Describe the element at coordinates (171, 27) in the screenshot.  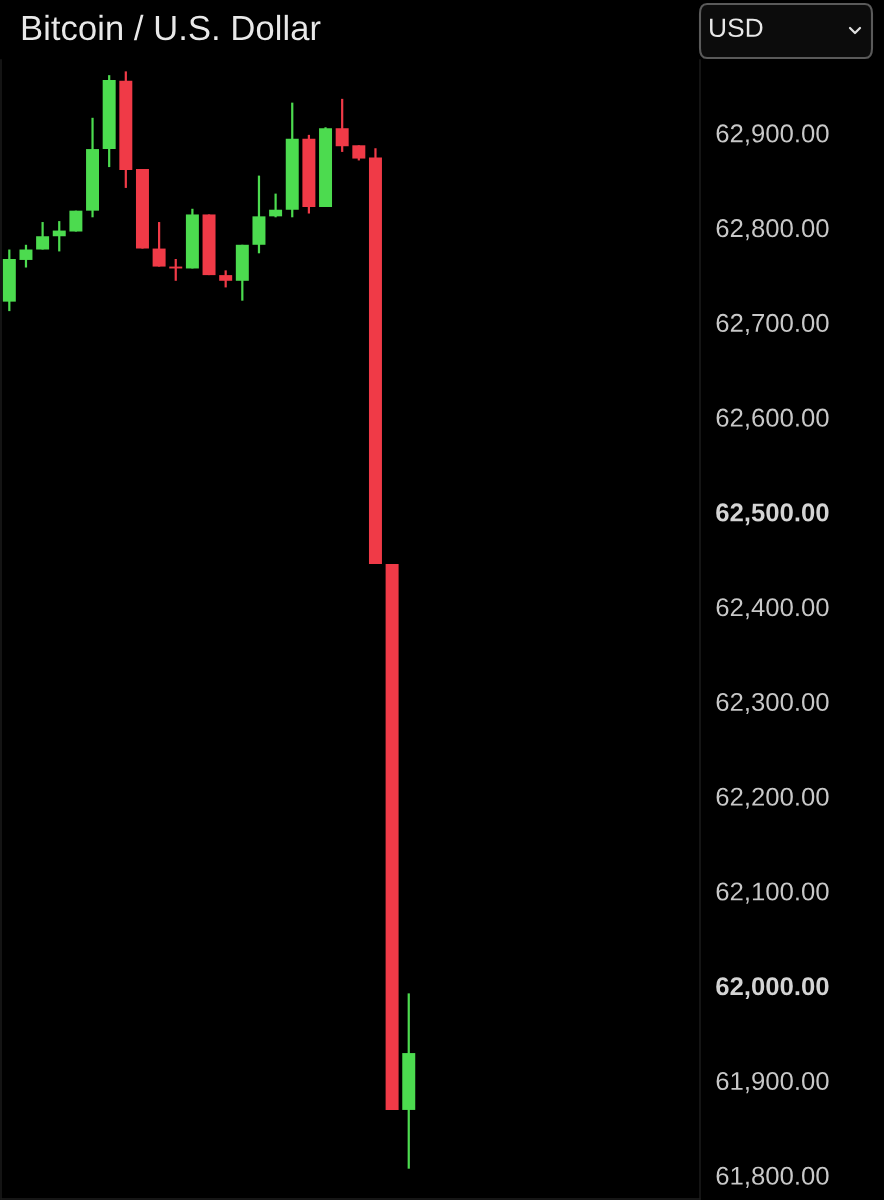
I see `chart-title: Bitcoin / U.S. Dollar` at that location.